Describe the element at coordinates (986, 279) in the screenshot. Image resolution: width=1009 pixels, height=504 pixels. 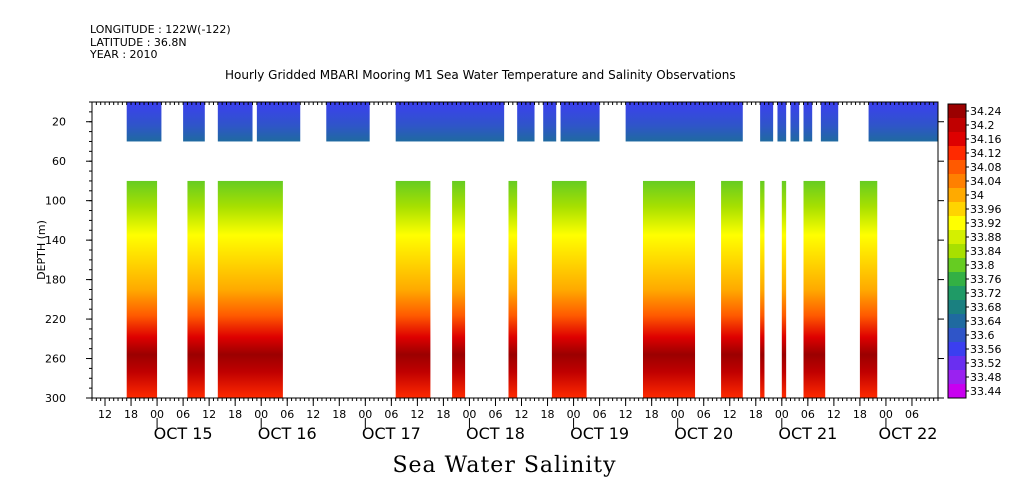
I see `colorbar-label: 33.76` at that location.